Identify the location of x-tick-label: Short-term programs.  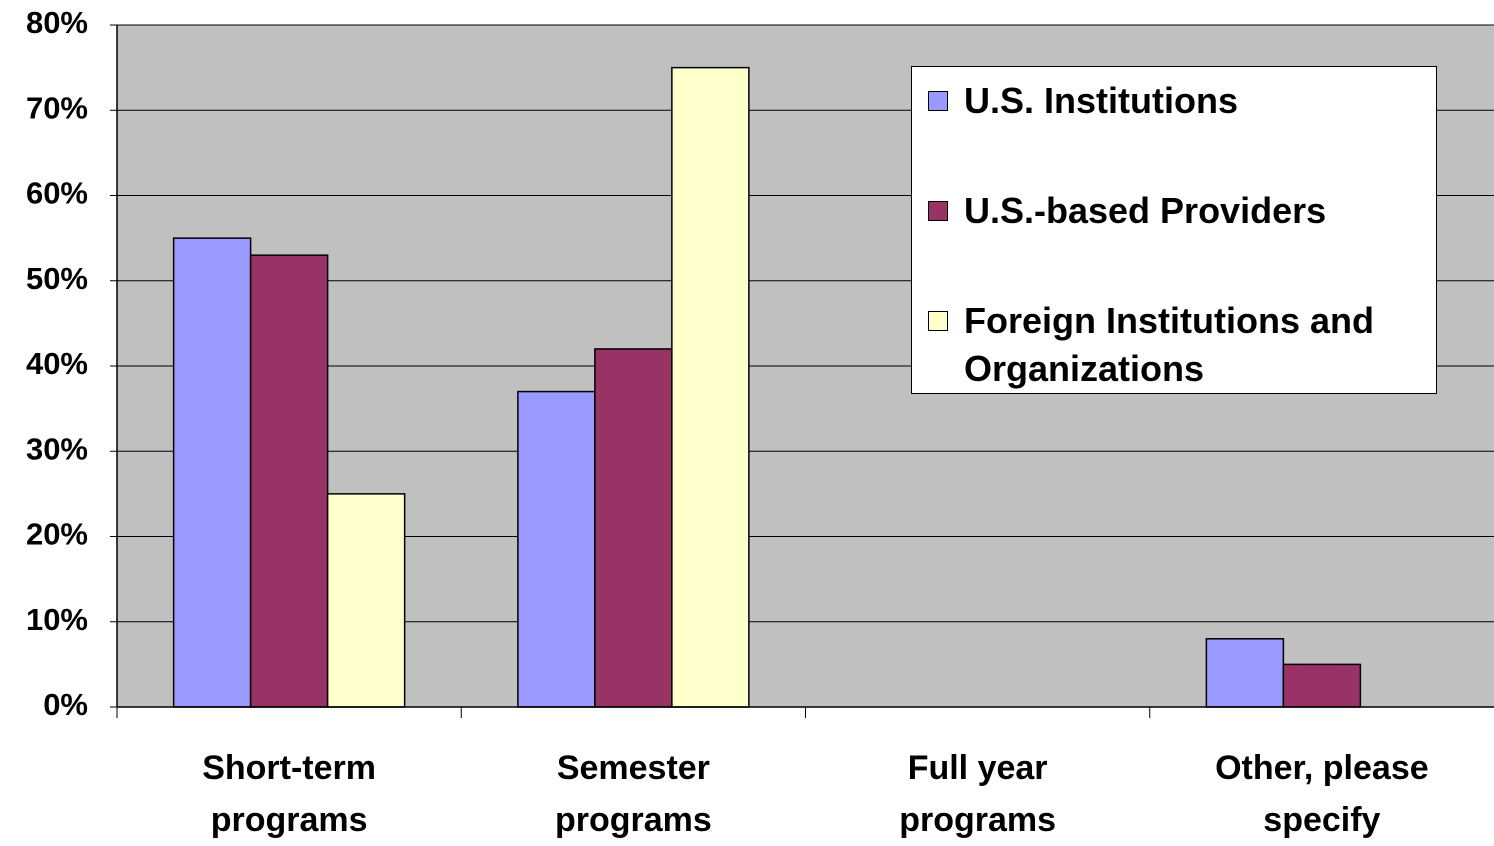
(289, 794).